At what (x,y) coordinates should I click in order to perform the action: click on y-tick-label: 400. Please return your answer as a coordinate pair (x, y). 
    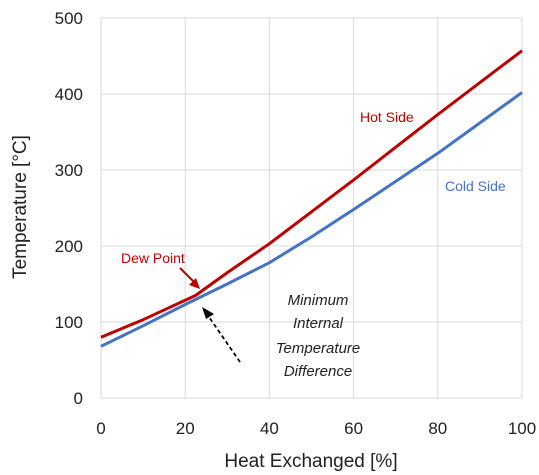
    Looking at the image, I should click on (69, 94).